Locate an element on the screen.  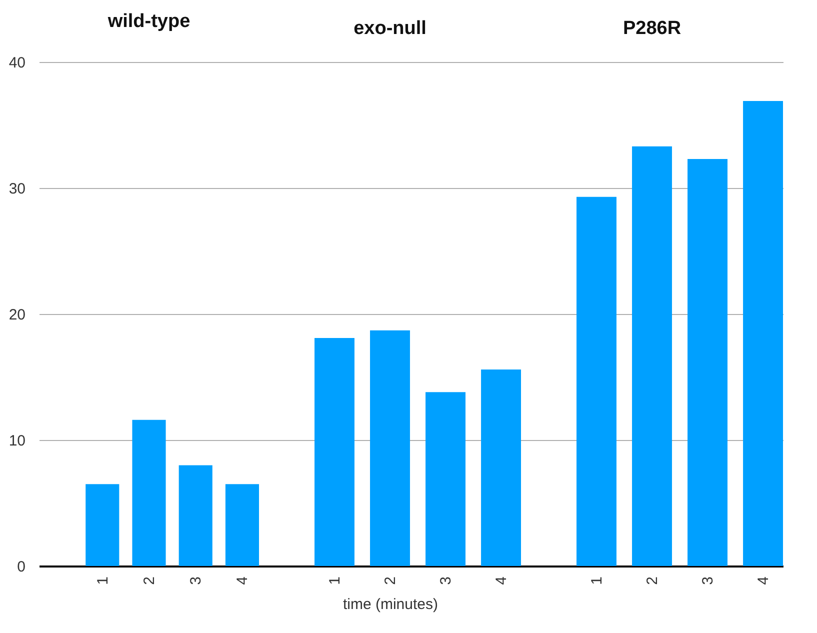
chart-title: wild-type is located at coordinates (148, 21).